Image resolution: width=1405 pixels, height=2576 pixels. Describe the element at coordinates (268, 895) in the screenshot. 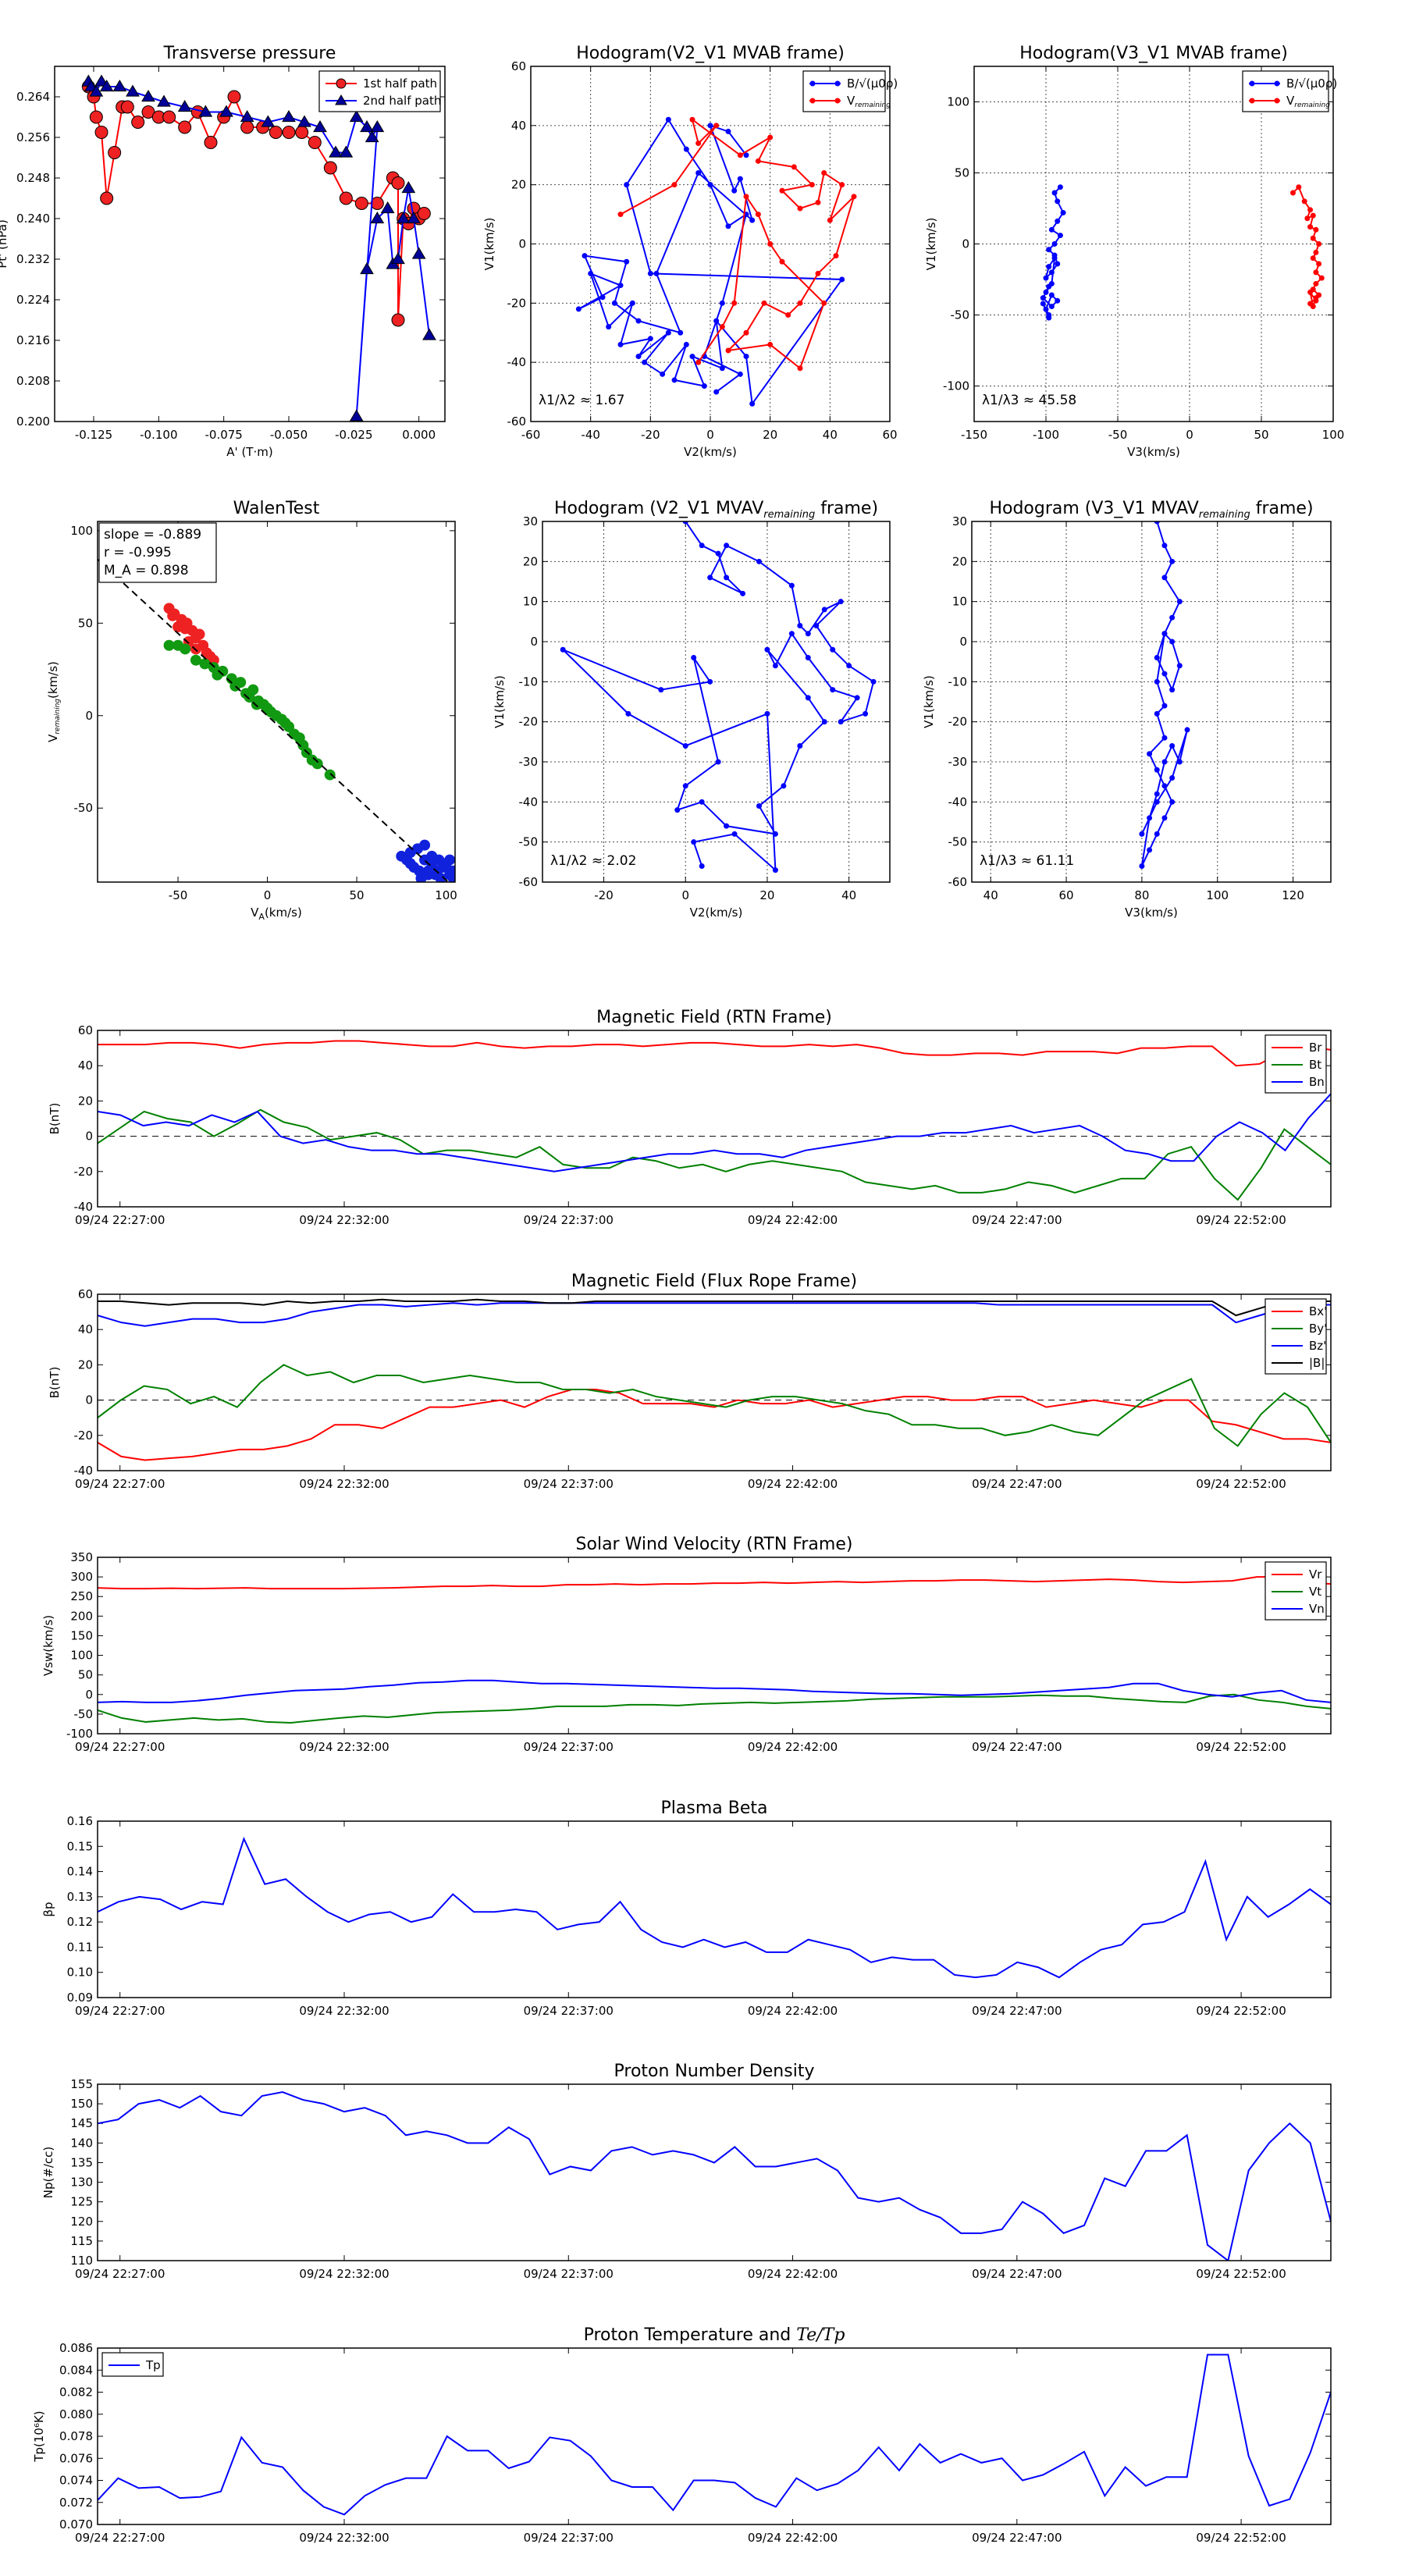

I see `walen-test-xtick-label: 0` at that location.